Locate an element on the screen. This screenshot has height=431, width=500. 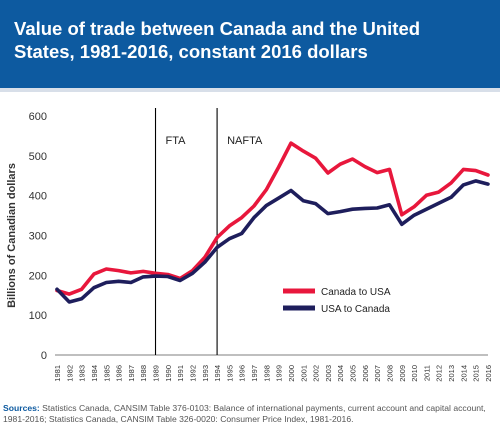
x-tick-label: 1983 is located at coordinates (82, 373).